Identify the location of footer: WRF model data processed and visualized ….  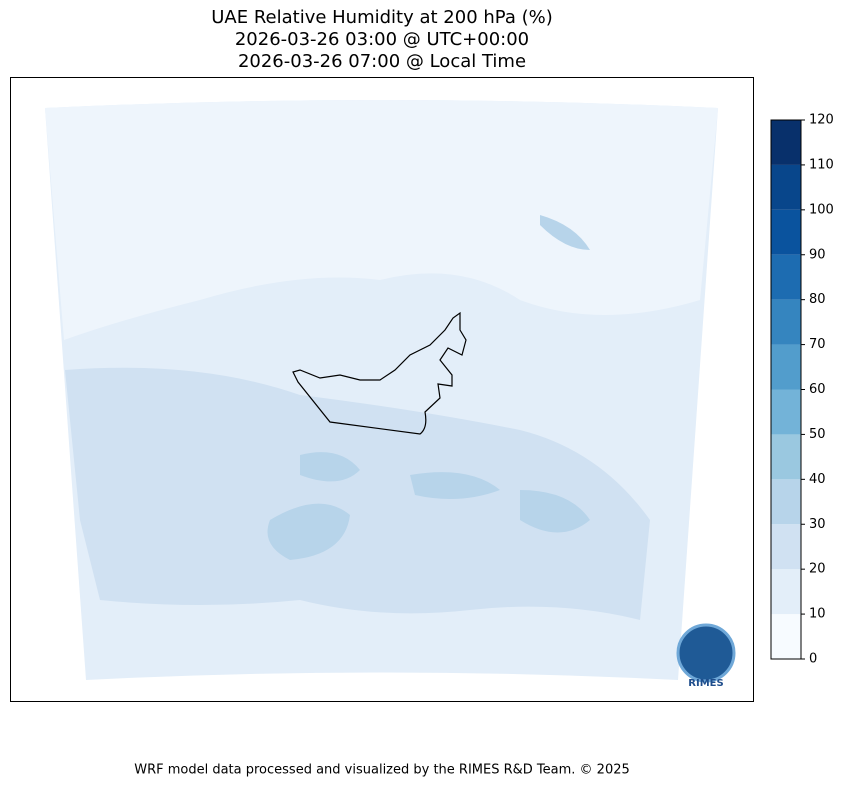
(382, 770).